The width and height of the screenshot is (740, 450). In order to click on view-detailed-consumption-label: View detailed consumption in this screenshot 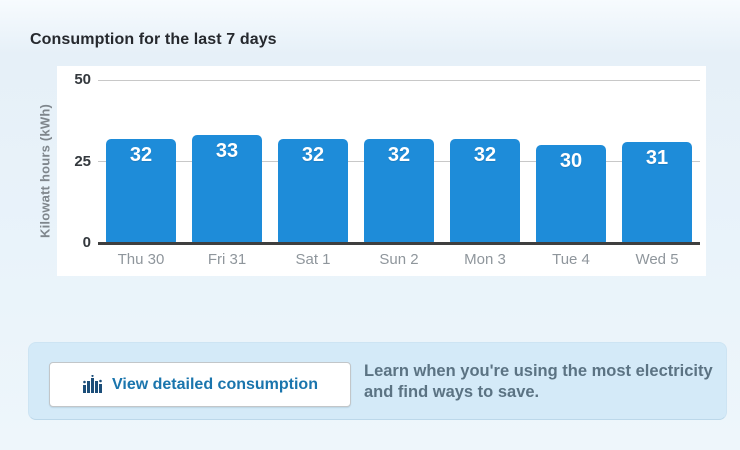, I will do `click(215, 384)`.